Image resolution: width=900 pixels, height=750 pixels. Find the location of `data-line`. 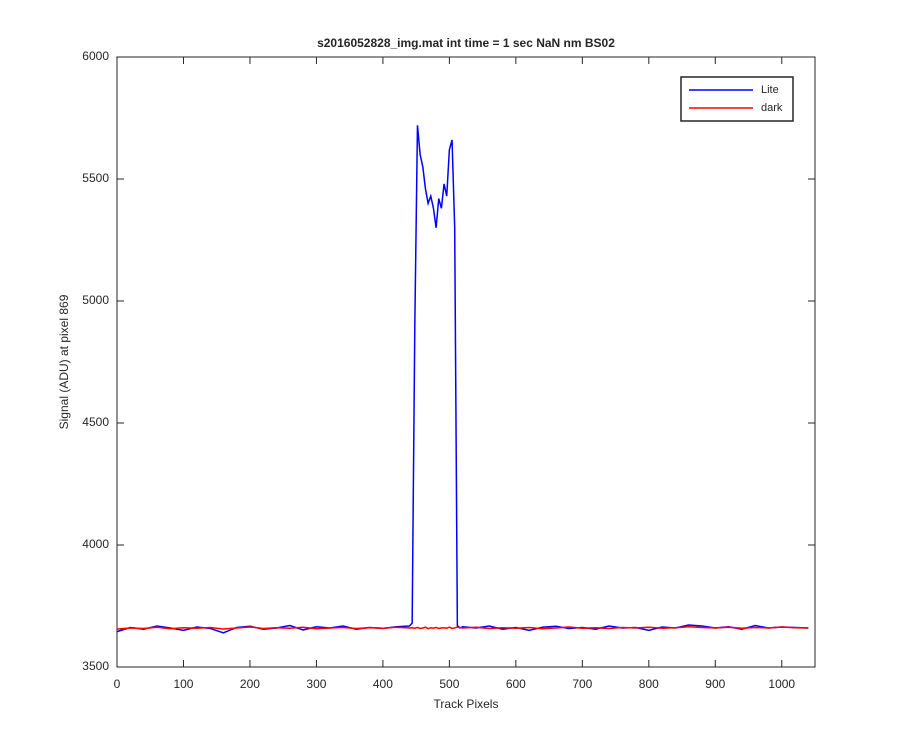

data-line is located at coordinates (462, 627).